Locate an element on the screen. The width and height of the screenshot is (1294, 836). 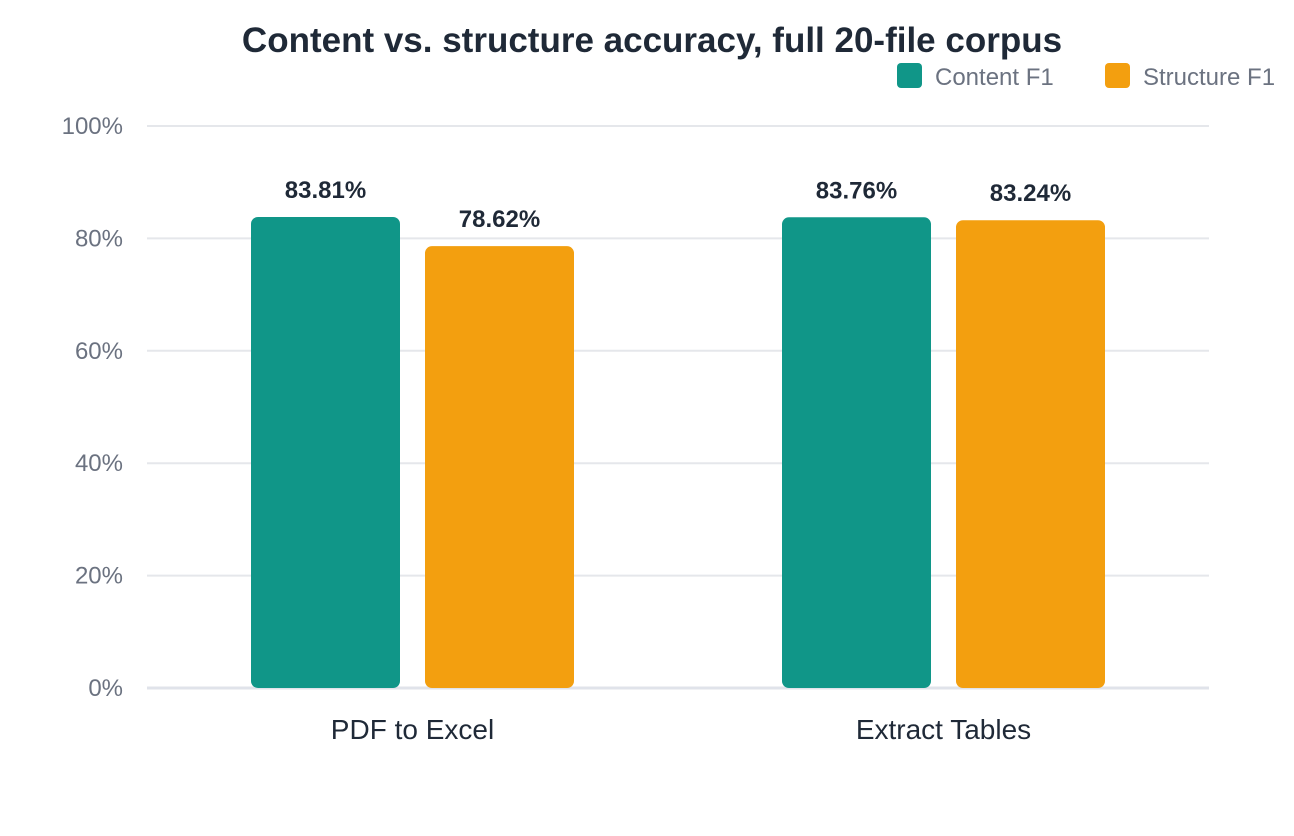
legend-label-content-f1: Content F1 is located at coordinates (994, 77).